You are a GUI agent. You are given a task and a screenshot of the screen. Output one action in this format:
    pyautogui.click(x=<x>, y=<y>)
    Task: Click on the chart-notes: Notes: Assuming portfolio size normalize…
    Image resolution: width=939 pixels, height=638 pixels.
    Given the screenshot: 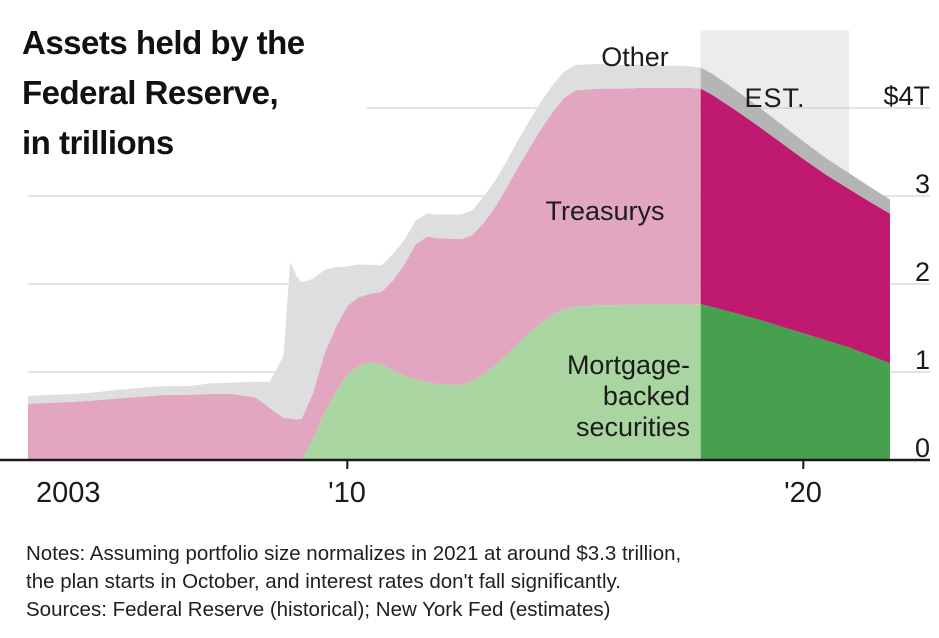 What is the action you would take?
    pyautogui.click(x=466, y=582)
    